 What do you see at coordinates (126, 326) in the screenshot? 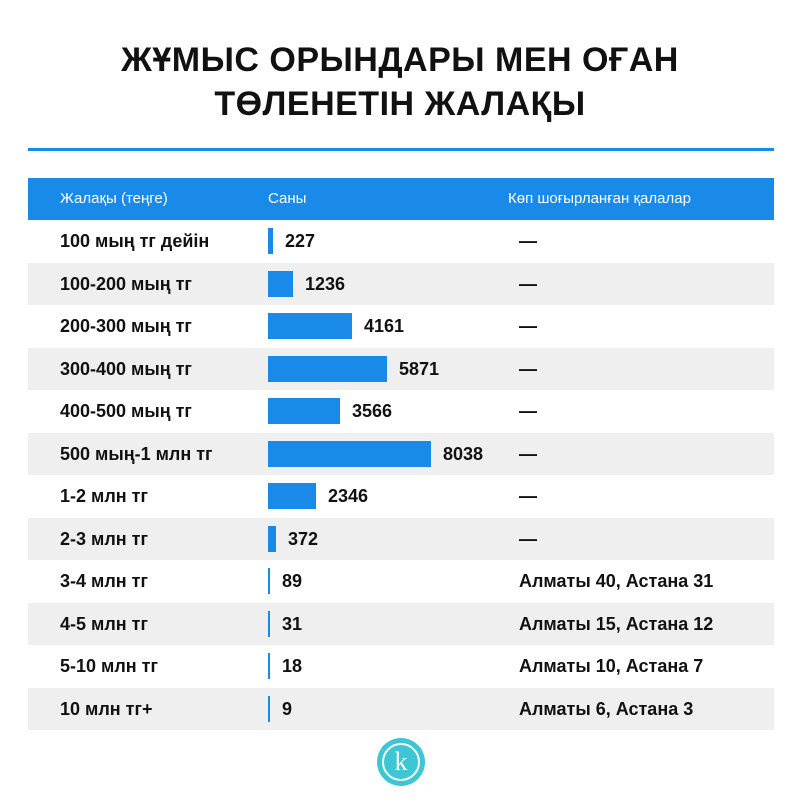
I see `salary-range-label: 200-300 мың тг` at bounding box center [126, 326].